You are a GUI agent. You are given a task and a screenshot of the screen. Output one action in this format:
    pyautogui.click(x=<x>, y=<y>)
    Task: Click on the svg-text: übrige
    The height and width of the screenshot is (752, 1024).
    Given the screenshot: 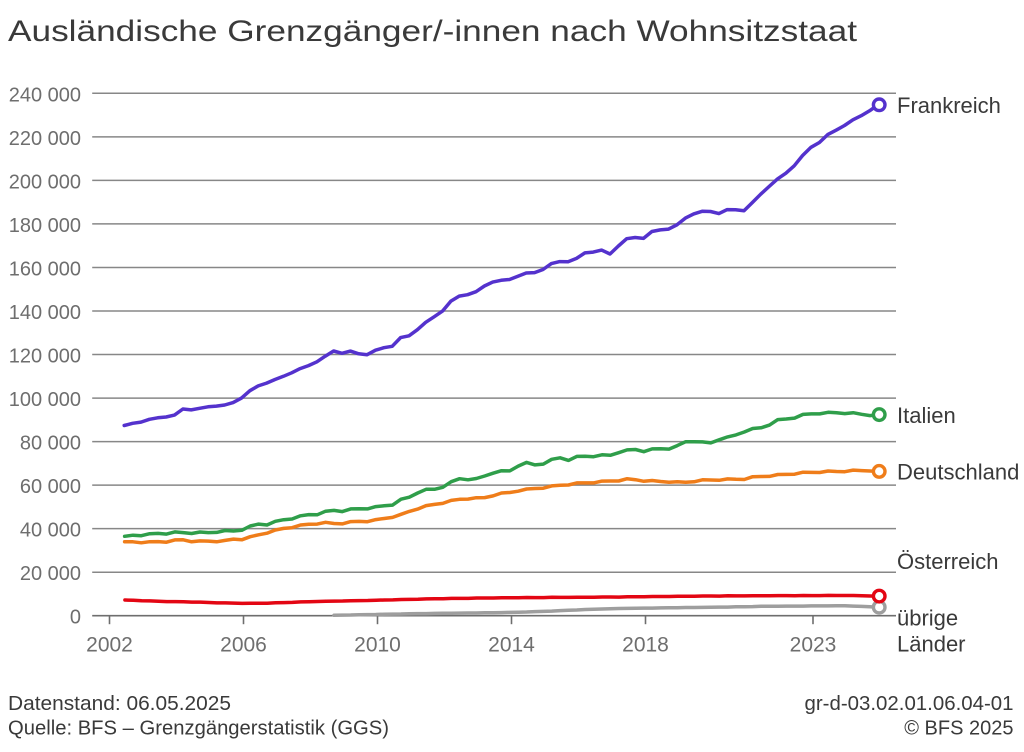 What is the action you would take?
    pyautogui.click(x=927, y=618)
    